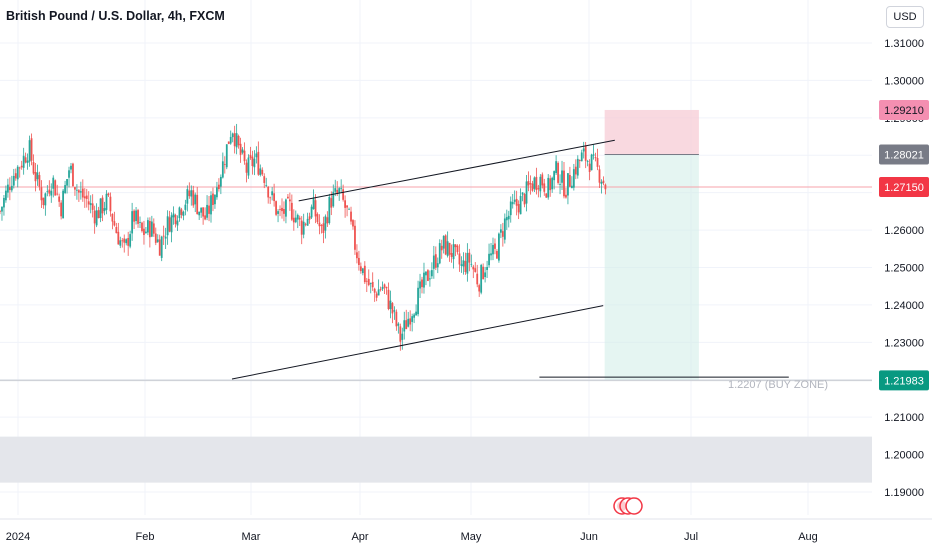 The width and height of the screenshot is (932, 550). Describe the element at coordinates (251, 537) in the screenshot. I see `x-tick-label: Mar` at that location.